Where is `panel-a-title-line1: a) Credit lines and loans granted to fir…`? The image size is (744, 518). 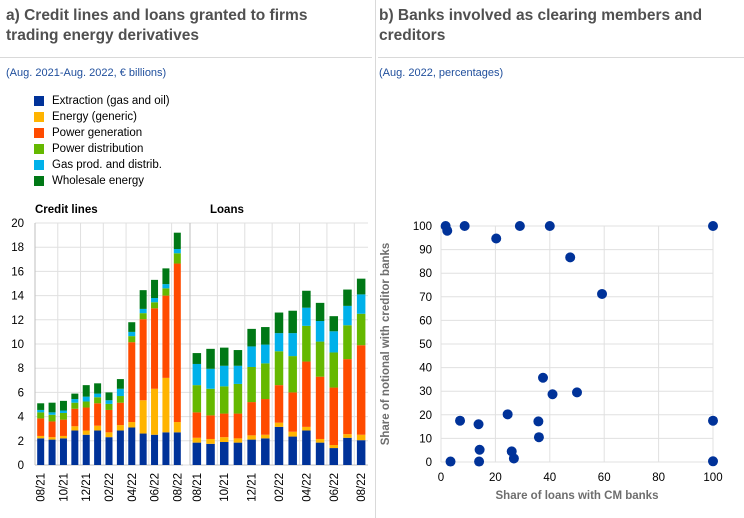
panel-a-title-line1: a) Credit lines and loans granted to fir… is located at coordinates (157, 15).